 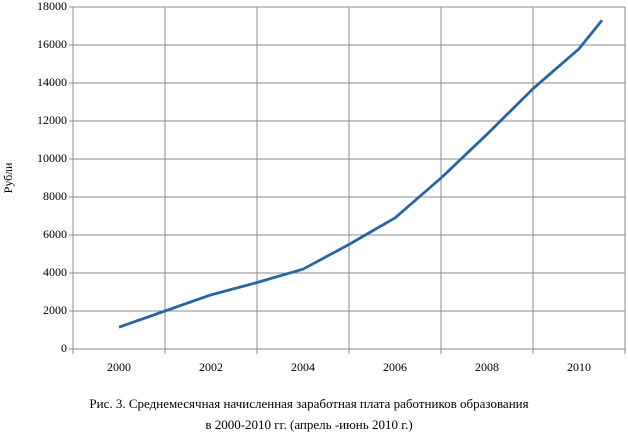 I want to click on caption: в 2000-2010 гг. (апрель -июнь 2010 г.), so click(x=308, y=424).